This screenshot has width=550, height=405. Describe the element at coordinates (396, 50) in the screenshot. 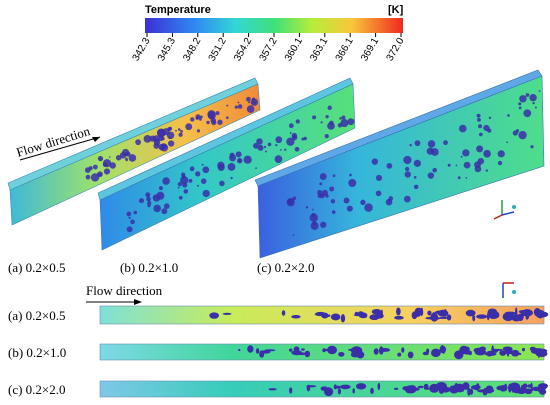

I see `colorbar-tick-label: 372.0` at that location.